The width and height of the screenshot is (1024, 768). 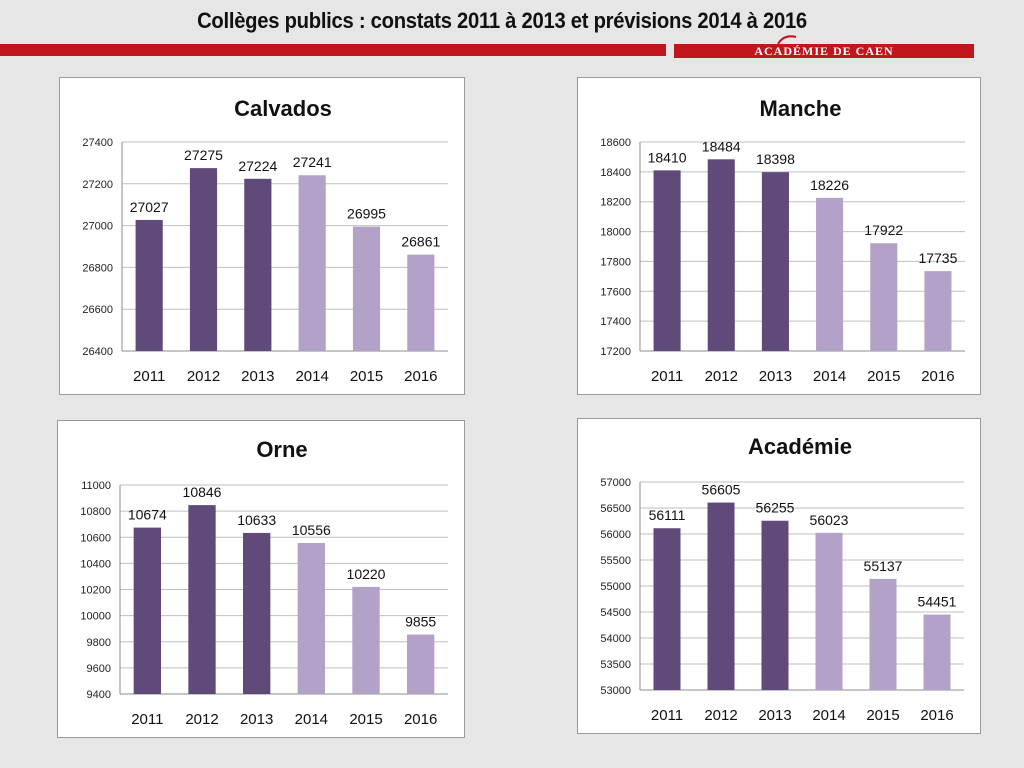 I want to click on data-label-orne: 10220, so click(x=366, y=574).